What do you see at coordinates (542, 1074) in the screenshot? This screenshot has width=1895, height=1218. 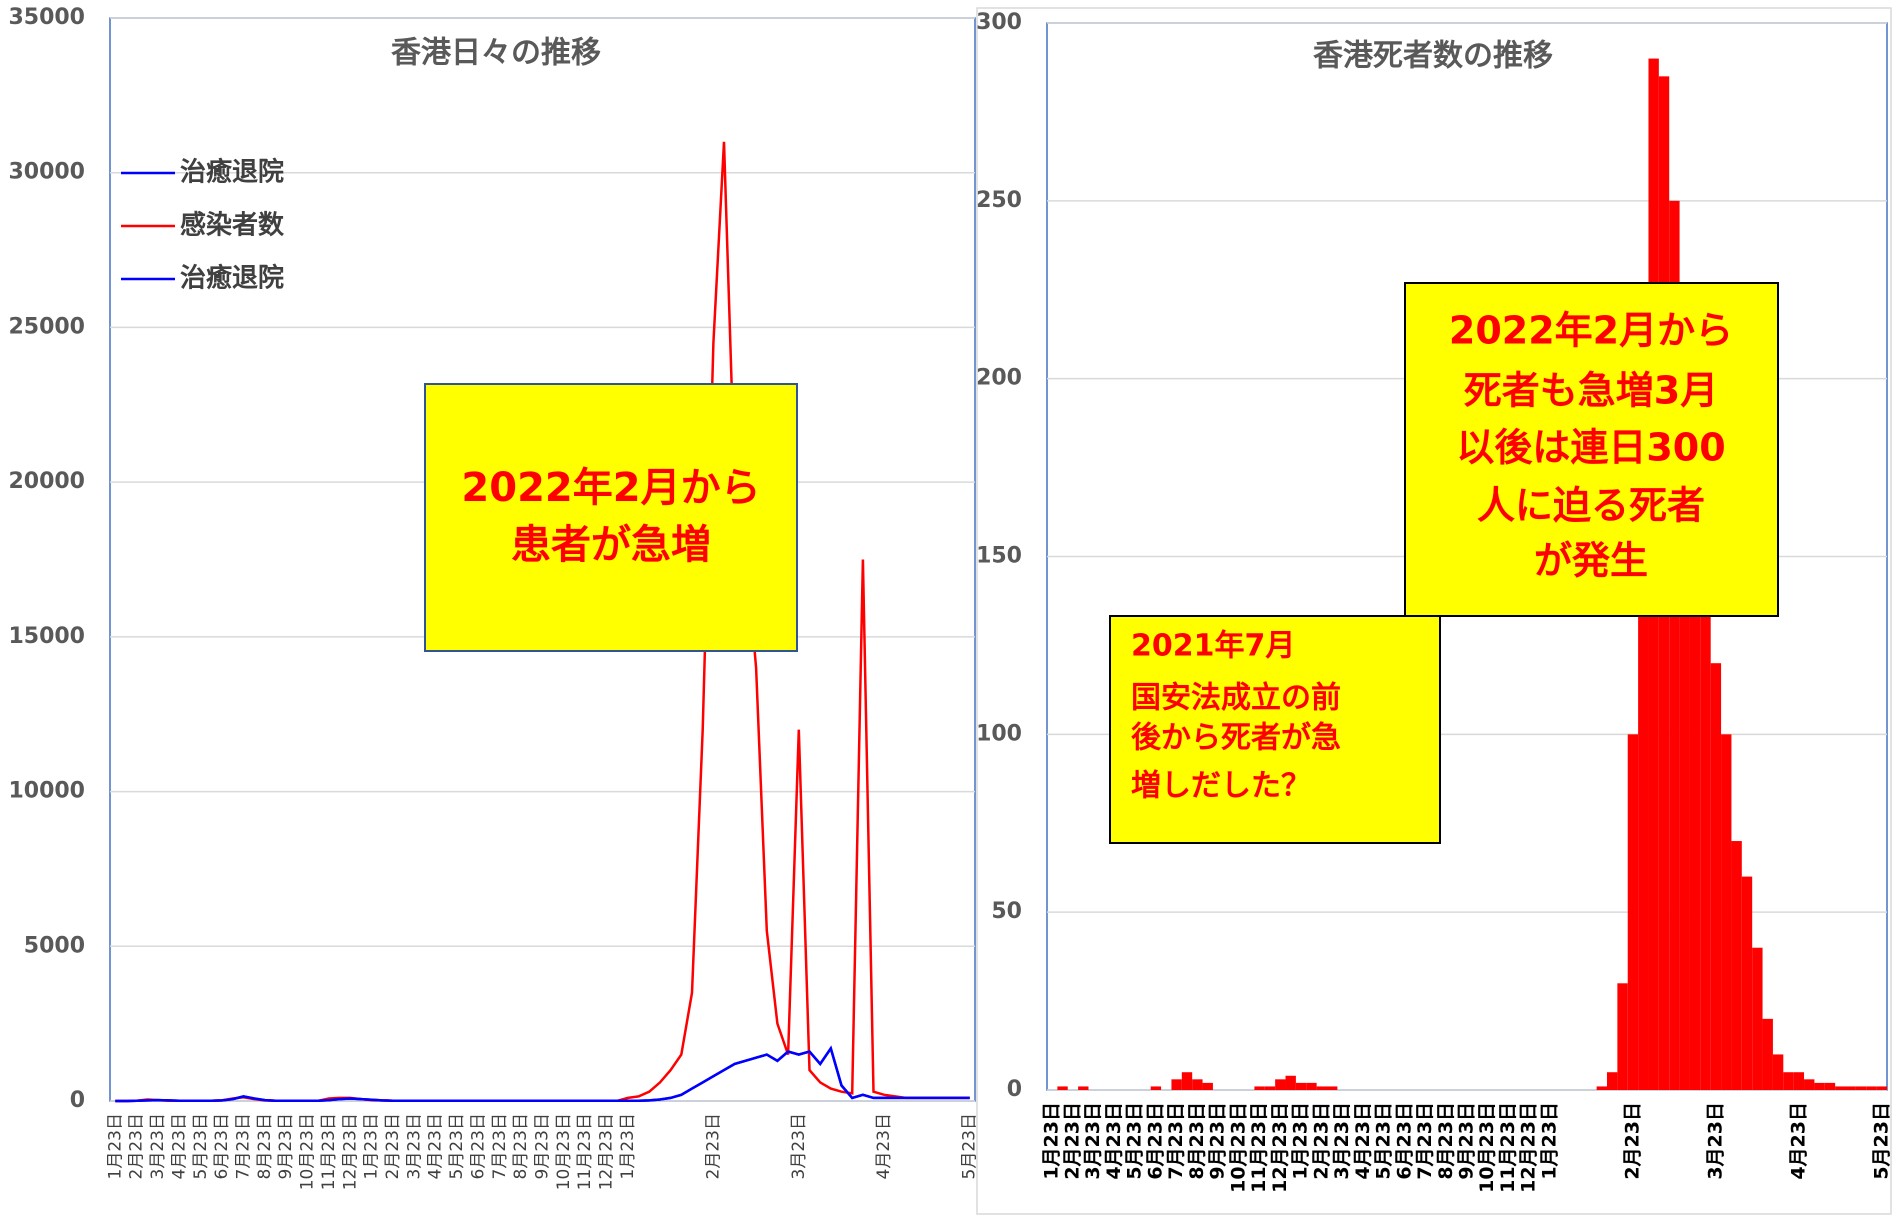 I see `series-line` at bounding box center [542, 1074].